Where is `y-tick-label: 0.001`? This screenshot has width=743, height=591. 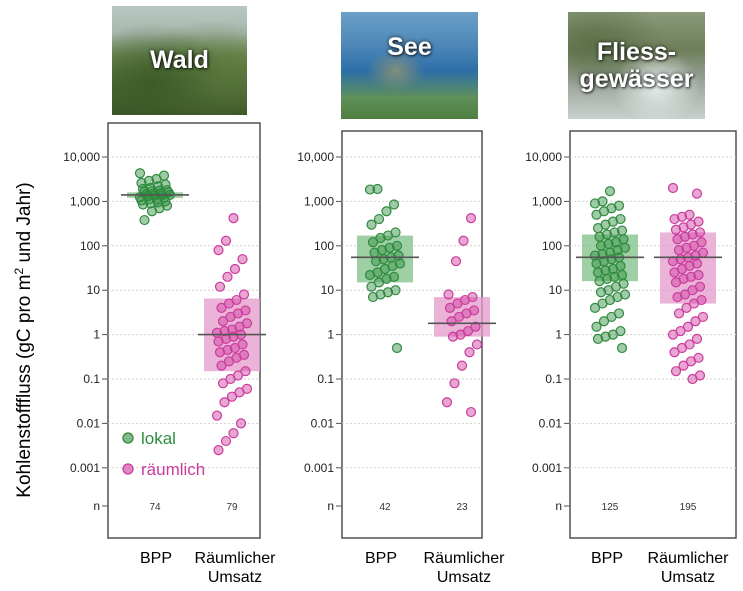 y-tick-label: 0.001 is located at coordinates (319, 468).